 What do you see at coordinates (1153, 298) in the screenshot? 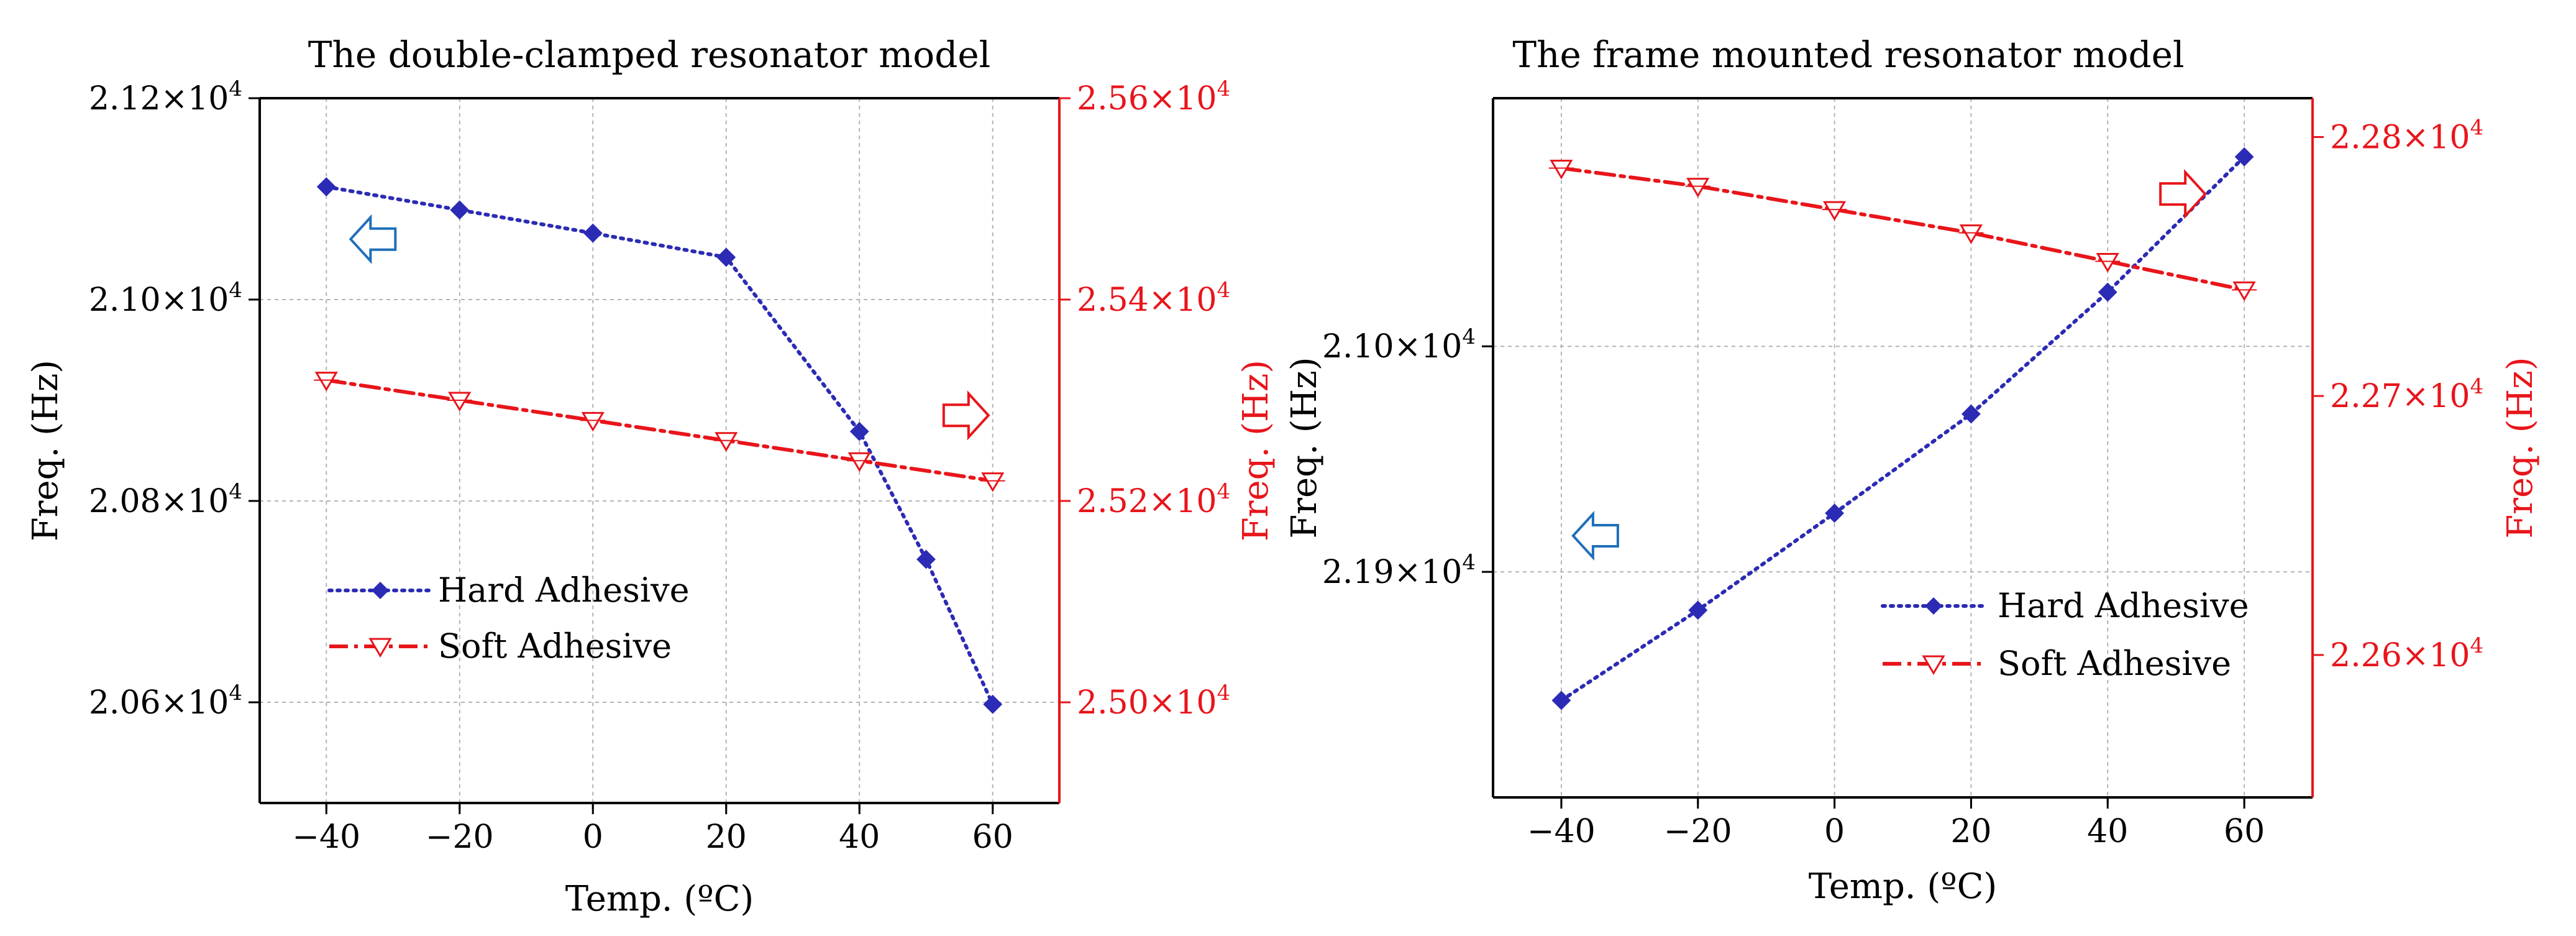
I see `right-y-tick-label: 2.54×10⁴` at bounding box center [1153, 298].